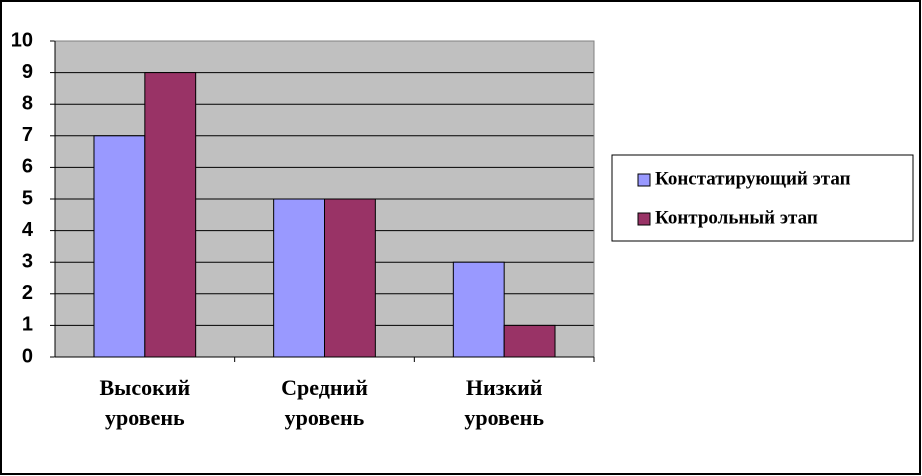 The image size is (922, 476). I want to click on x-tick-label: Низкий уровень, so click(504, 402).